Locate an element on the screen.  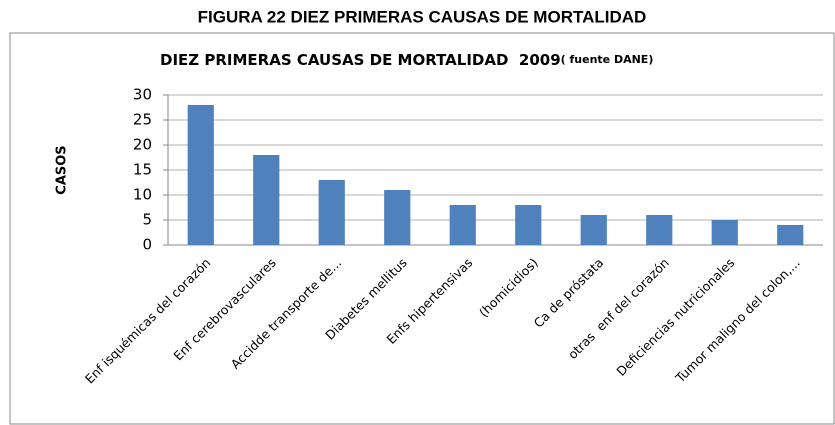
y-tick-label: 15 is located at coordinates (142, 170).